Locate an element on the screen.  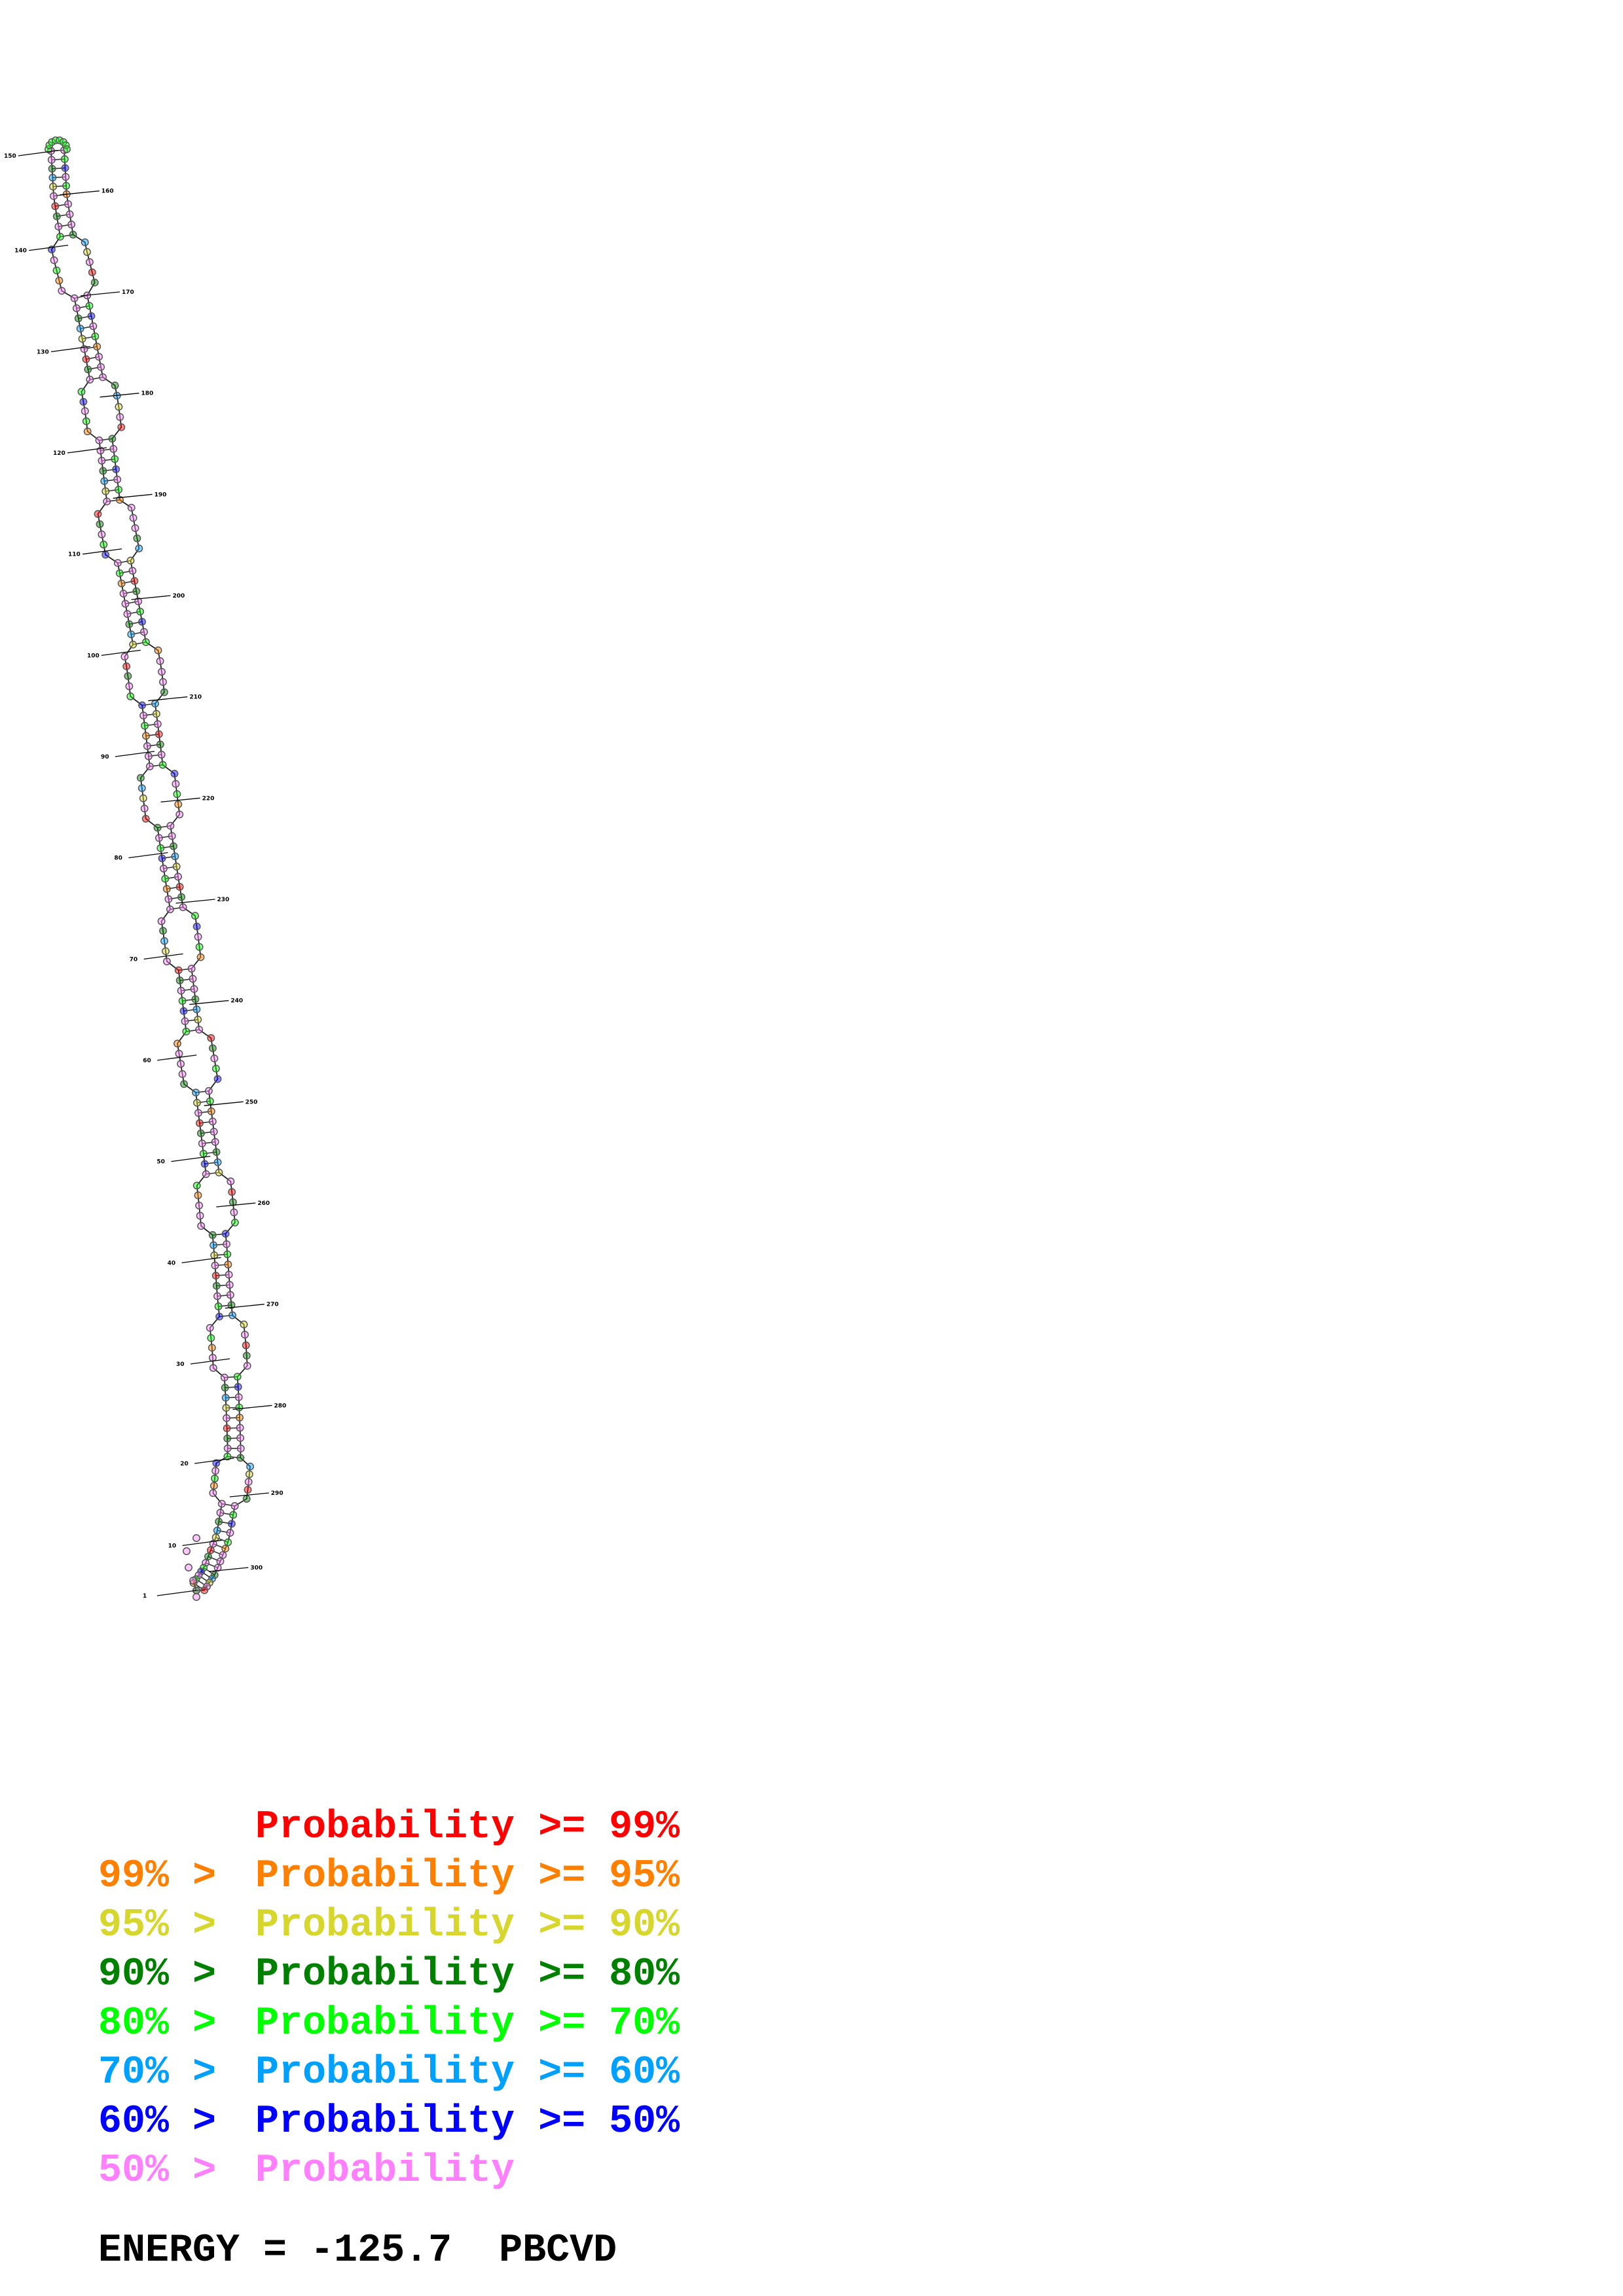
legend-row-p50: 60% > Probability >= 50% is located at coordinates (389, 2122).